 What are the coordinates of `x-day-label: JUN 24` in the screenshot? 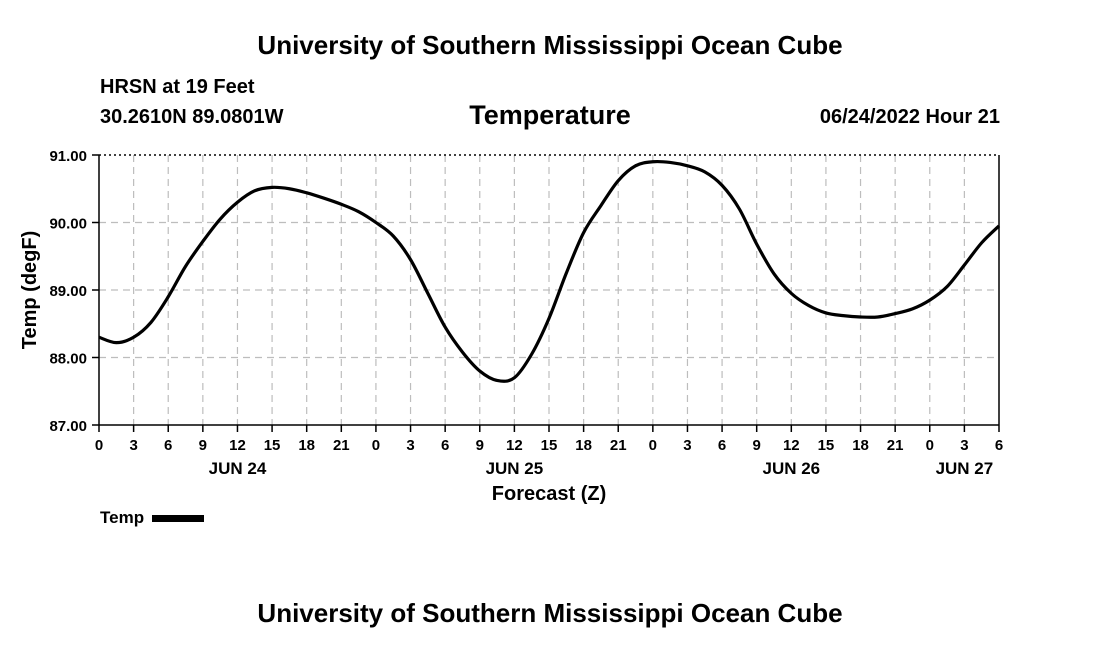 It's located at (238, 468).